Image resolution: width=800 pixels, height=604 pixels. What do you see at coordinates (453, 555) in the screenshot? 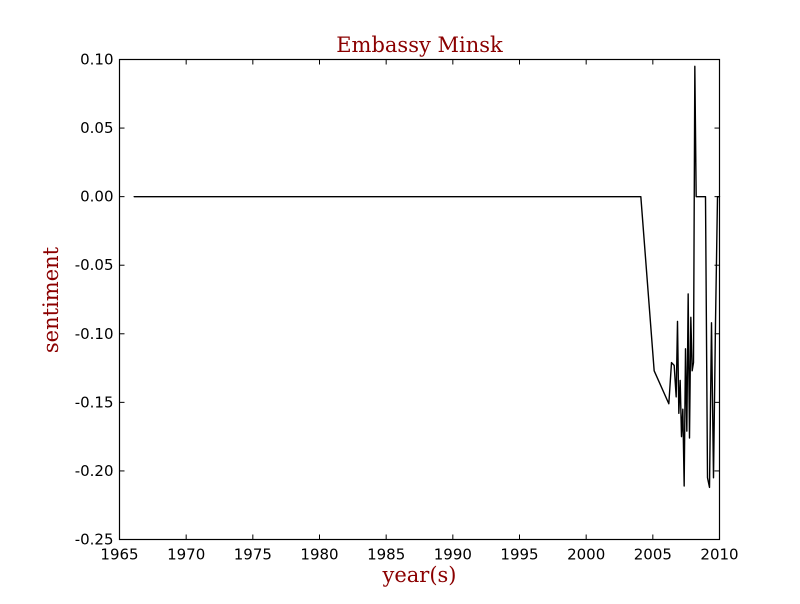
I see `x-tick-label: 1990` at bounding box center [453, 555].